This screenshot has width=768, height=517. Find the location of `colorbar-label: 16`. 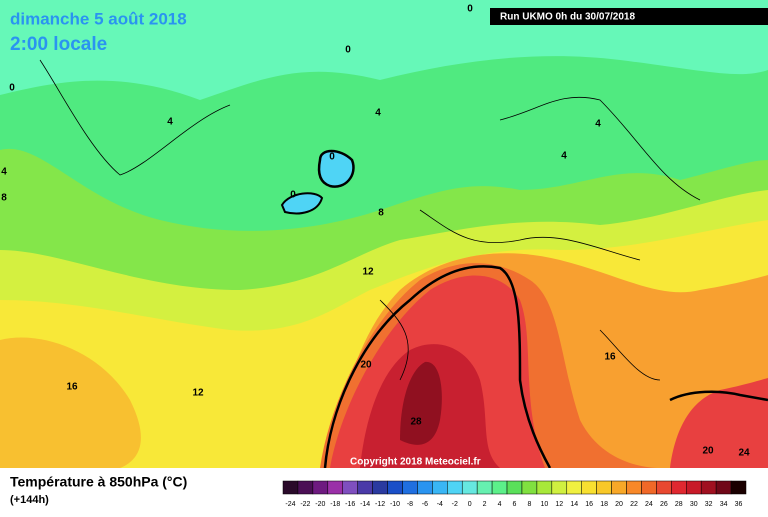

colorbar-label: 16 is located at coordinates (589, 504).